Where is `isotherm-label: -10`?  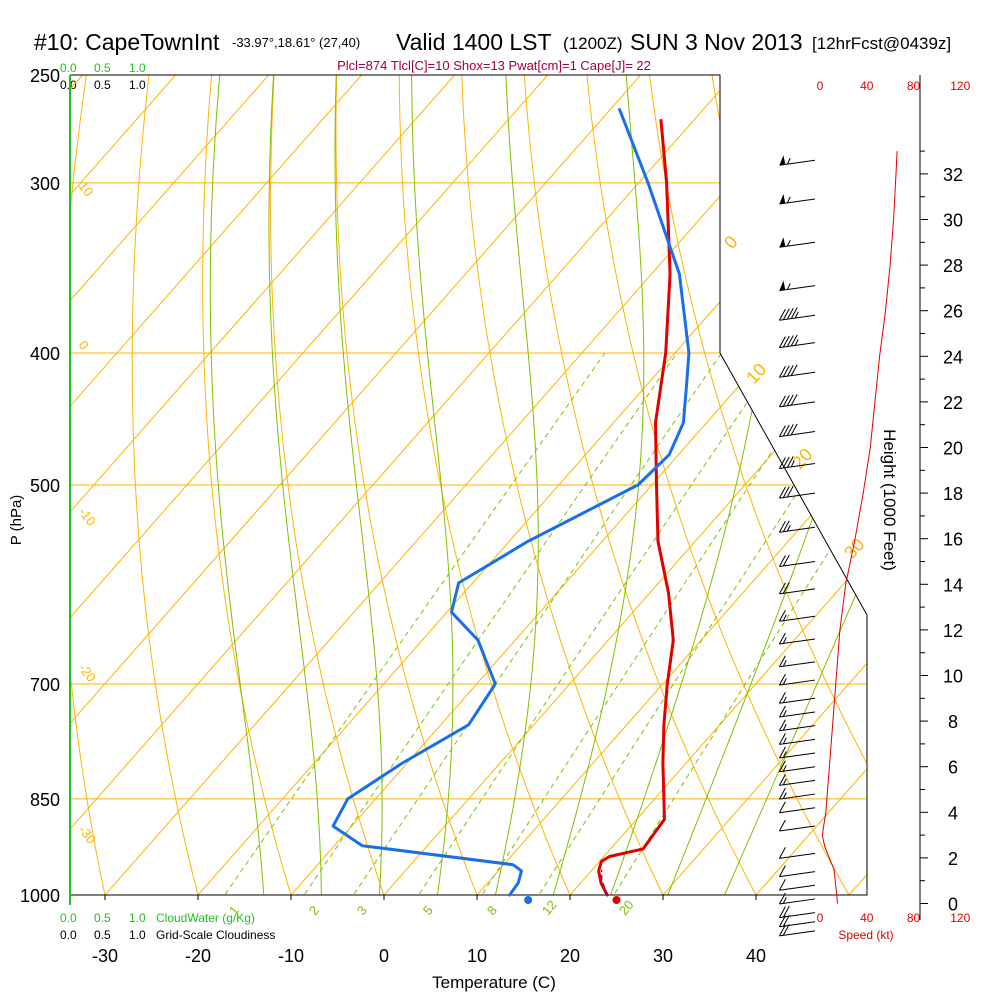
isotherm-label: -10 is located at coordinates (87, 517).